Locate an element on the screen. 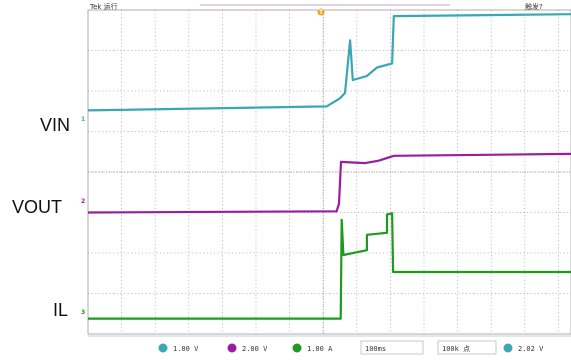 This screenshot has height=360, width=571. trigger-position-icon is located at coordinates (321, 12).